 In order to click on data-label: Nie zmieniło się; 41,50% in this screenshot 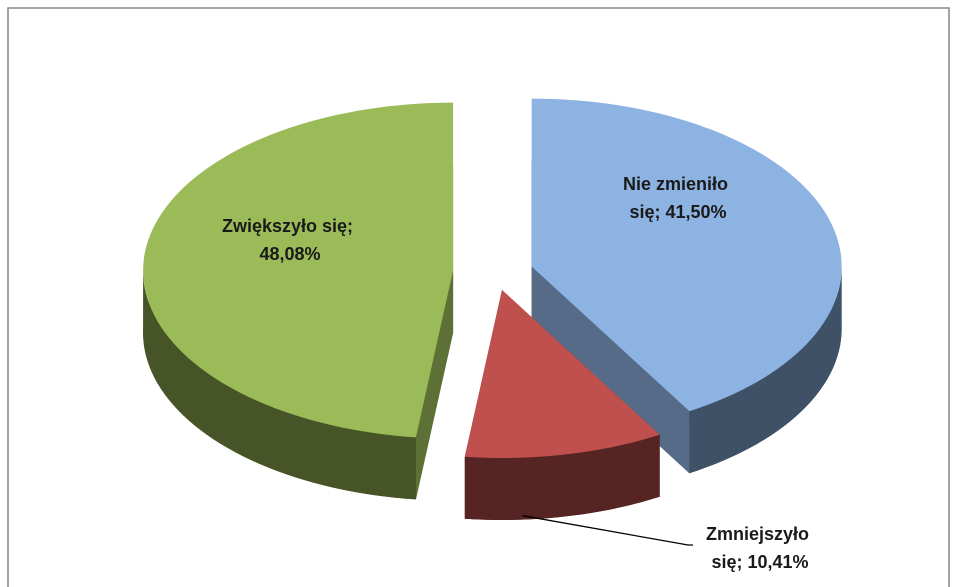, I will do `click(678, 198)`.